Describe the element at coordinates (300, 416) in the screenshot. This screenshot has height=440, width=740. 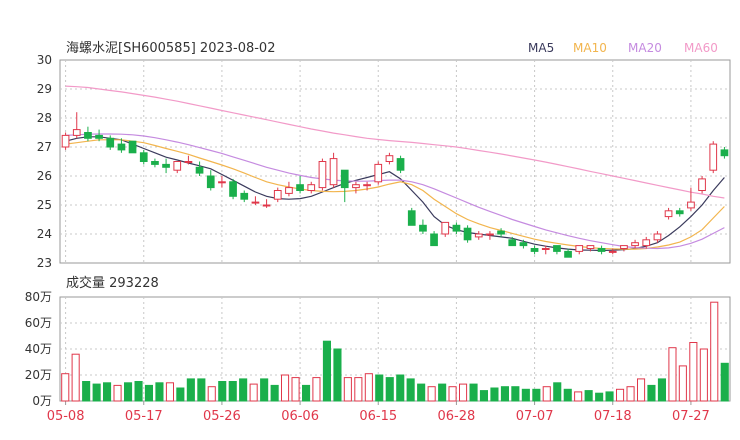
I see `date-tick-label: 06-06` at that location.